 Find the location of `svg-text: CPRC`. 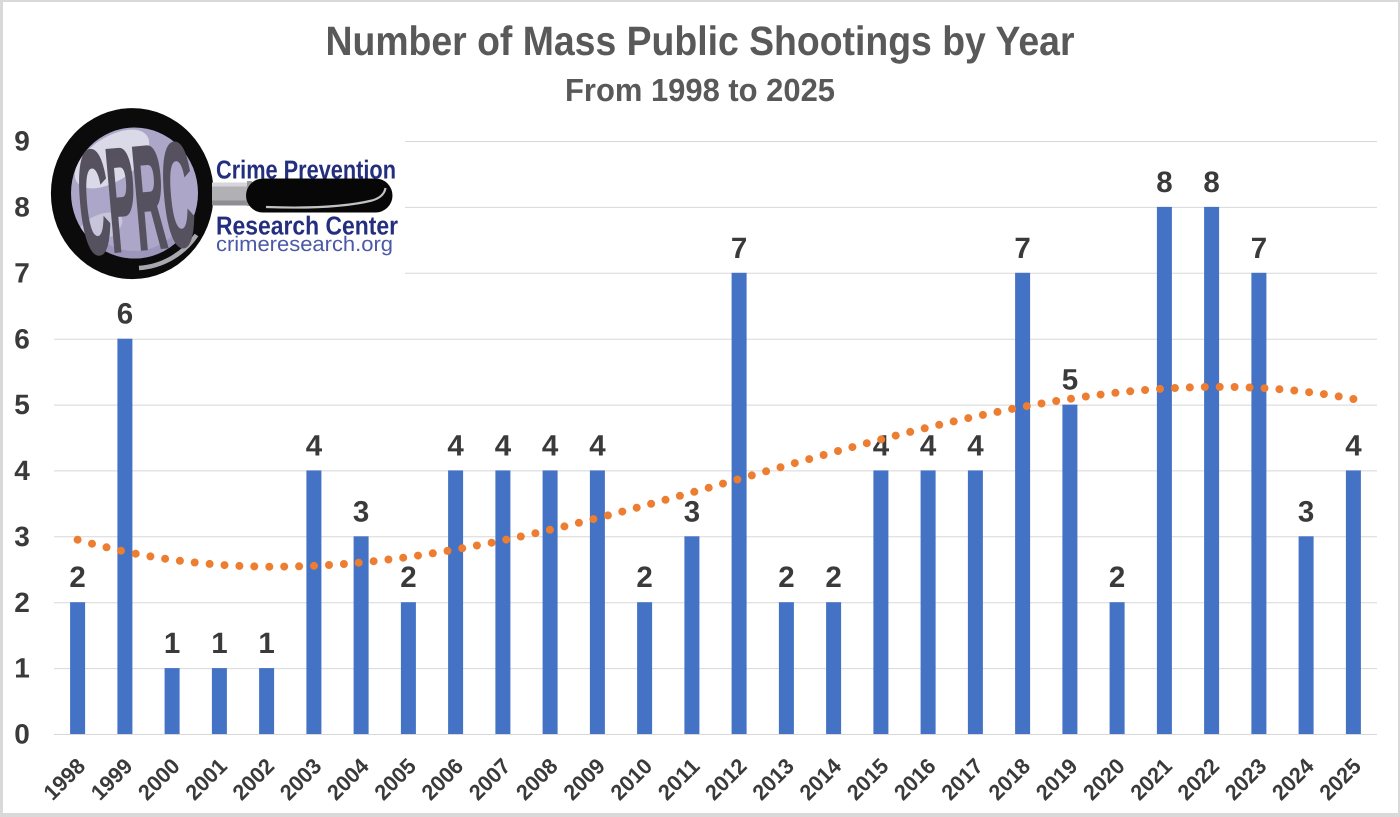

svg-text: CPRC is located at coordinates (136, 200).